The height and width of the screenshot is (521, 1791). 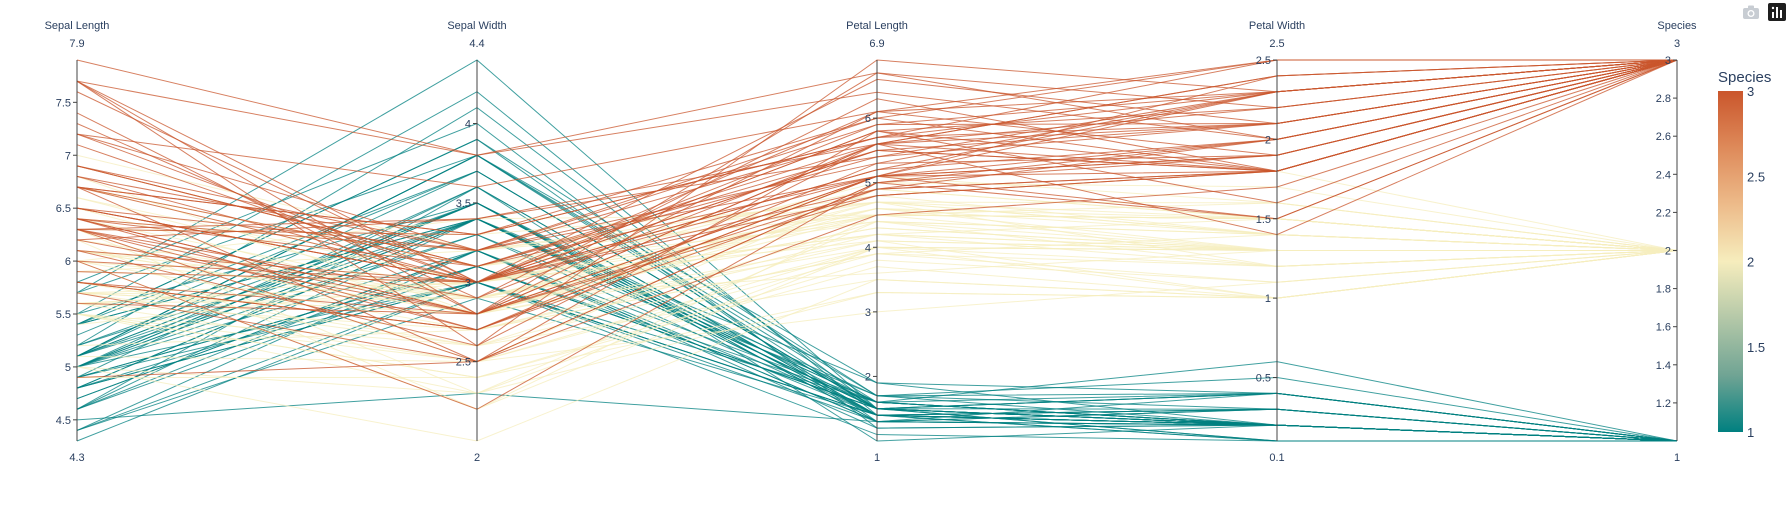 I want to click on camera-icon-glyph, so click(x=1751, y=12).